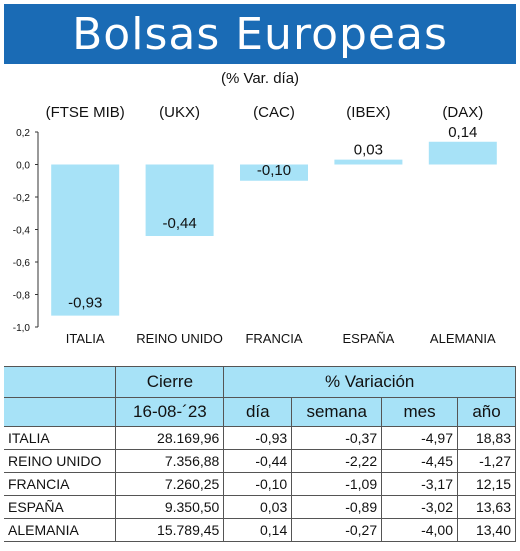 This screenshot has width=520, height=551. Describe the element at coordinates (336, 461) in the screenshot. I see `row-semana: -2,22` at that location.